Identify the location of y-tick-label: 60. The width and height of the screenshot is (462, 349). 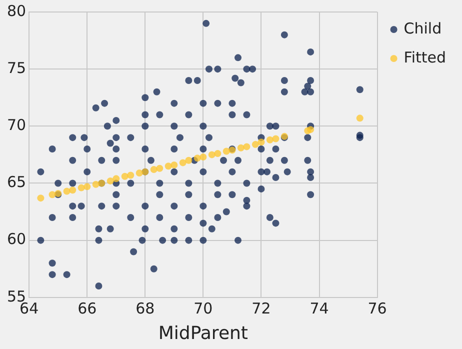
(16, 239).